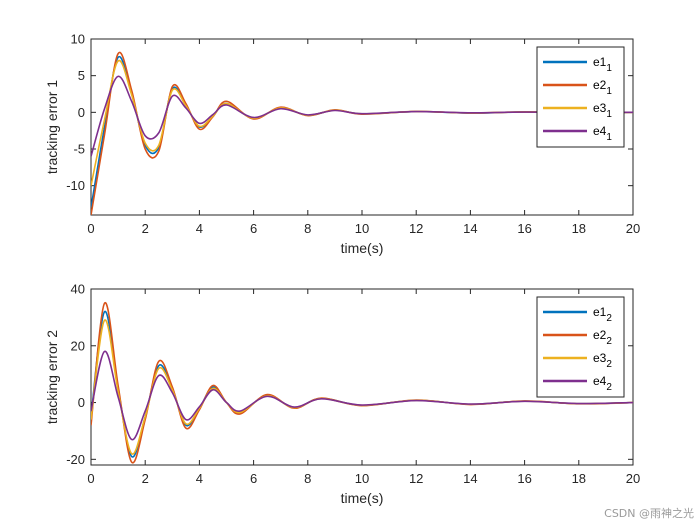 This screenshot has height=525, width=700. Describe the element at coordinates (78, 39) in the screenshot. I see `y-tick-label: 10` at that location.